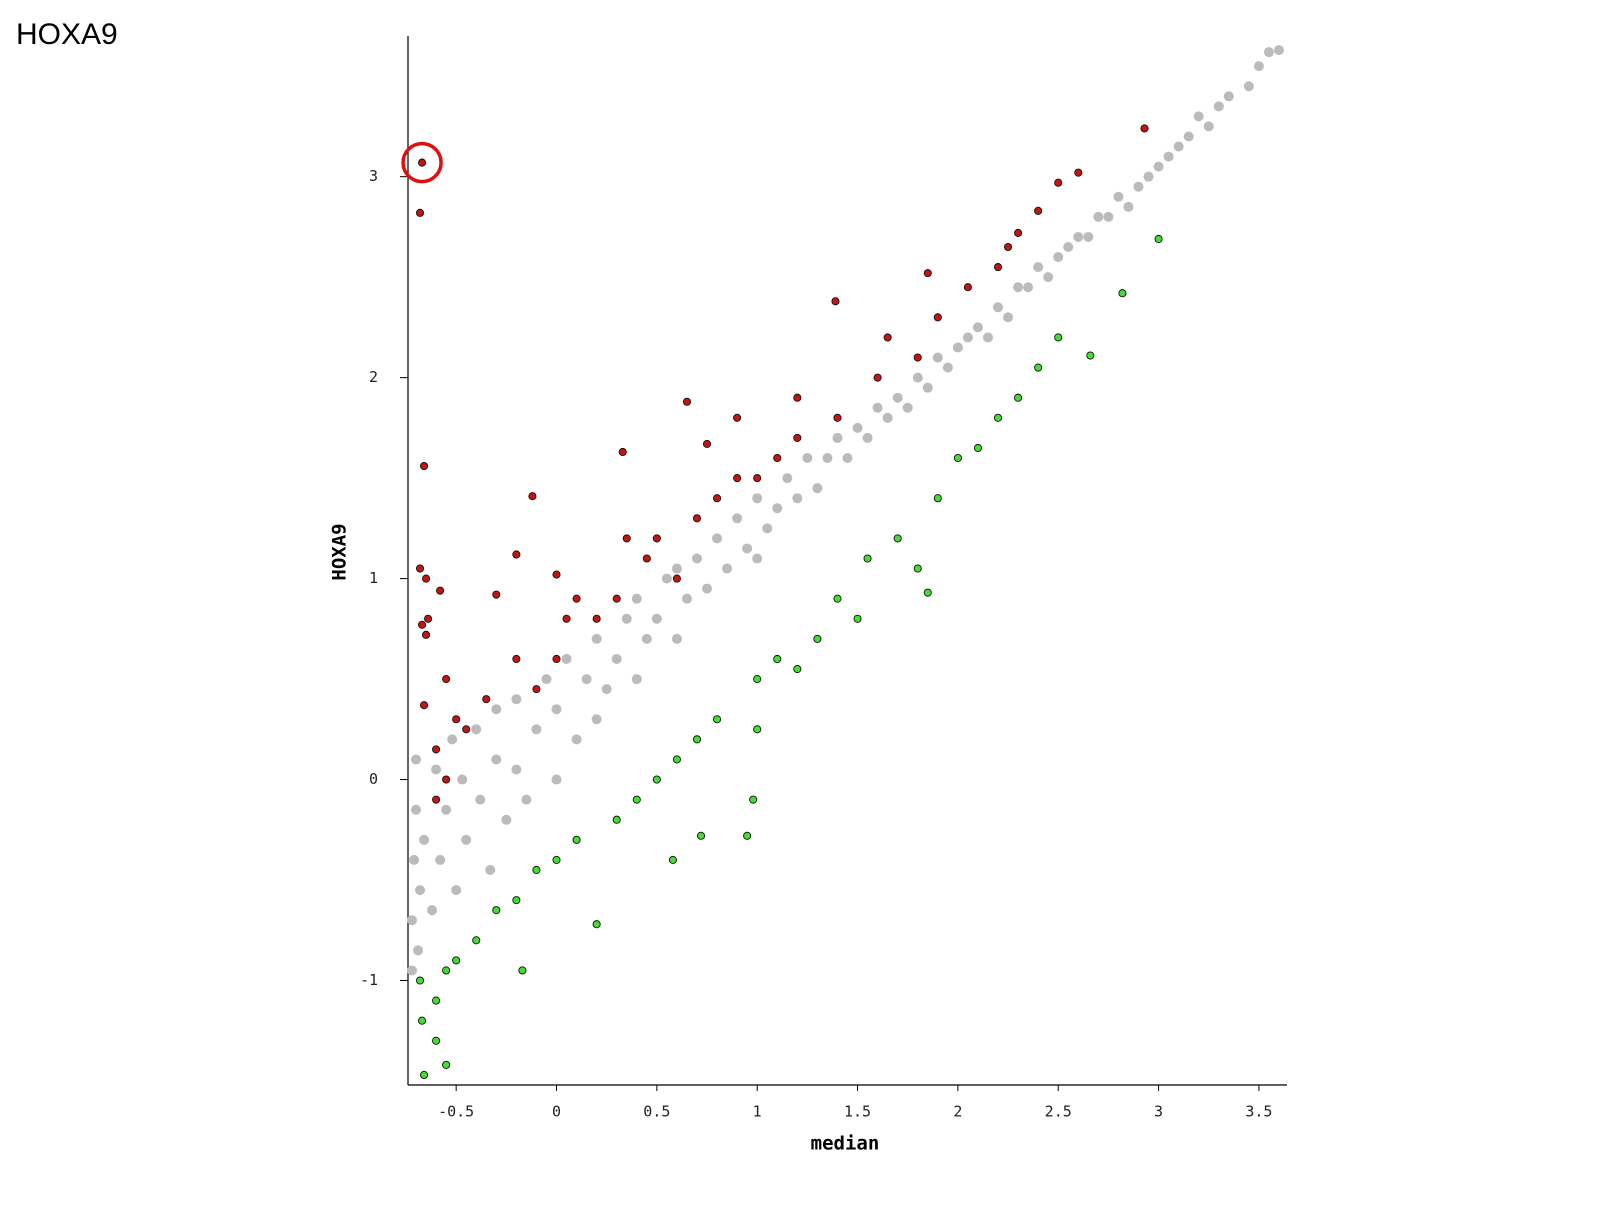 The height and width of the screenshot is (1205, 1600). Describe the element at coordinates (757, 1112) in the screenshot. I see `x-tick-label: 1` at that location.